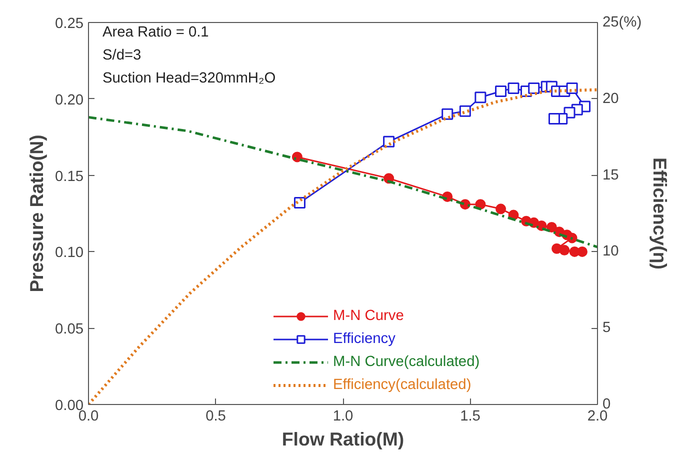  Describe the element at coordinates (69, 176) in the screenshot. I see `y-tick-label: 0.15` at that location.